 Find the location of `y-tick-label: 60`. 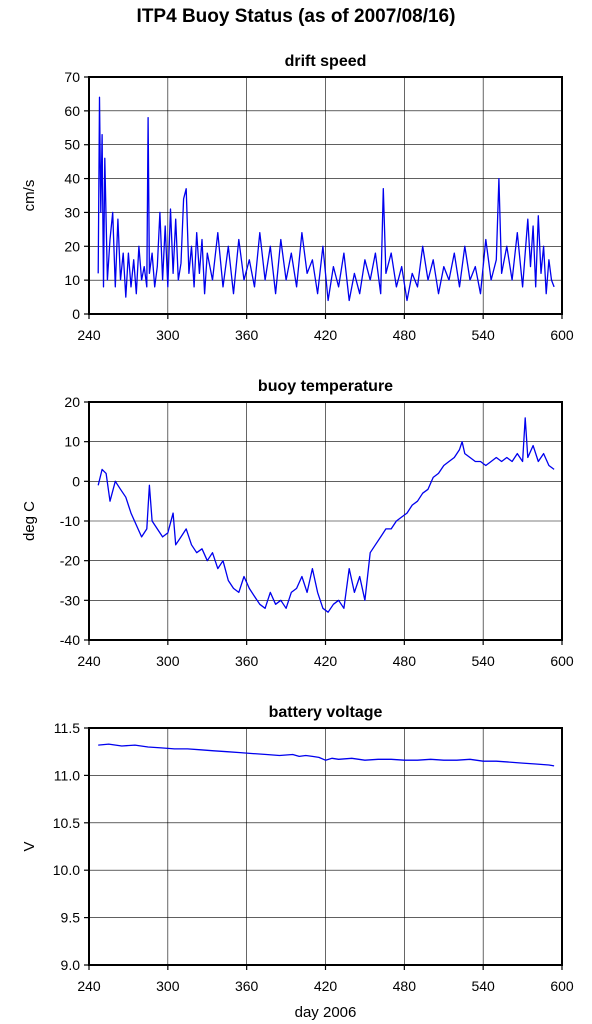

y-tick-label: 60 is located at coordinates (72, 111).